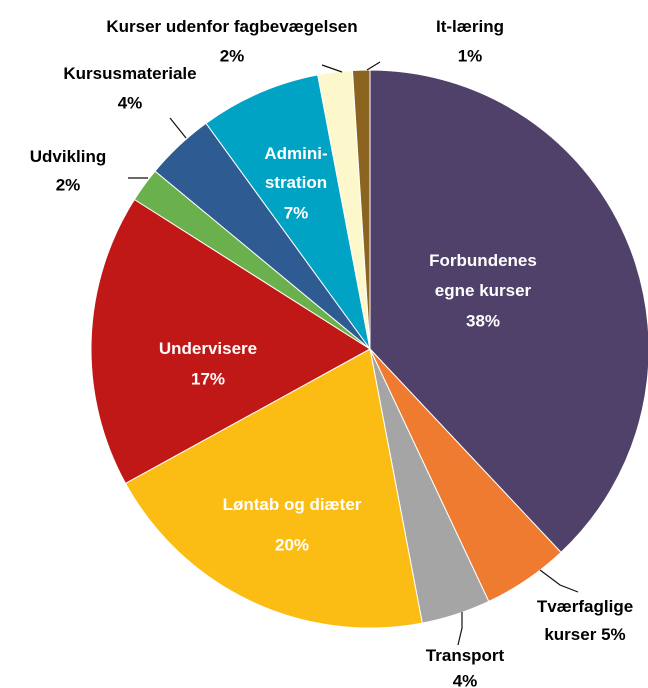 The height and width of the screenshot is (688, 648). I want to click on category-label: Transport, so click(465, 655).